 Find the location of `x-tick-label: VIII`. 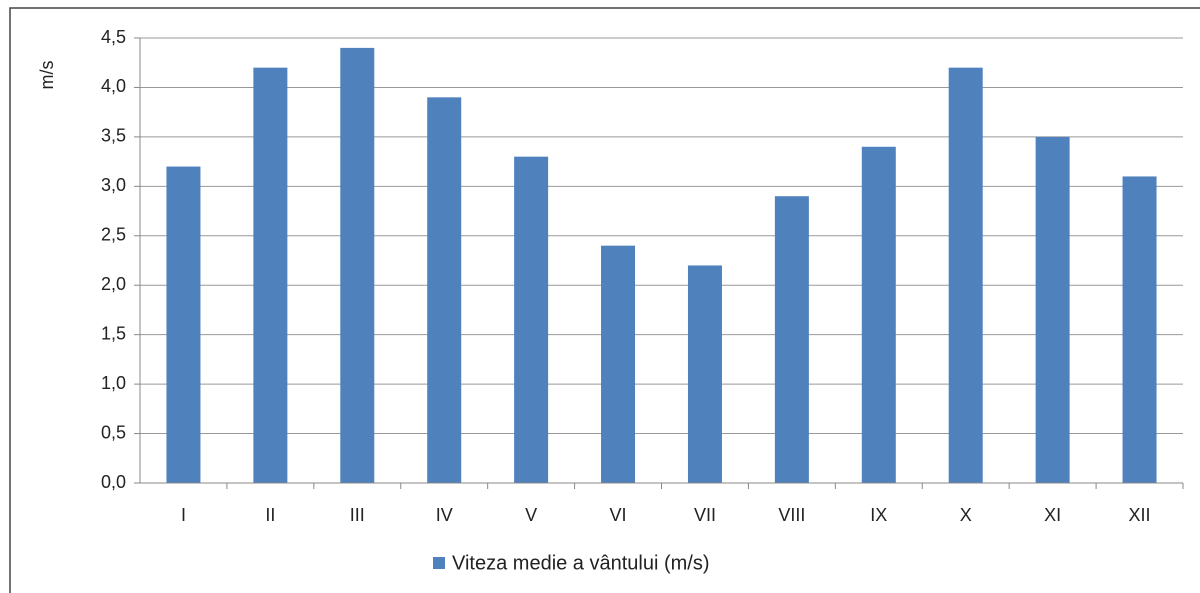

x-tick-label: VIII is located at coordinates (791, 515).